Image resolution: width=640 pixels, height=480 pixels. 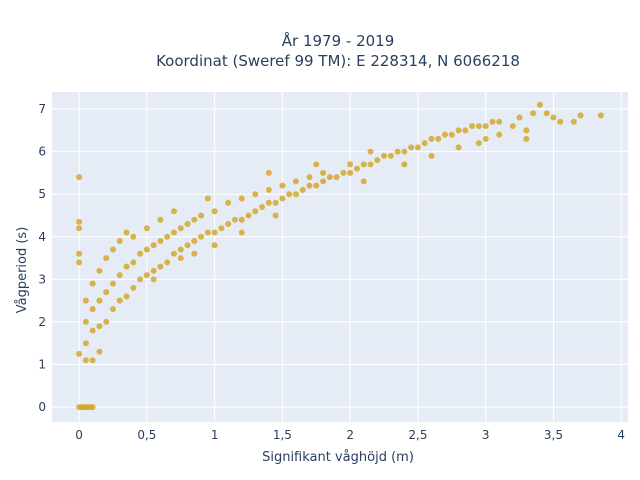 I want to click on y-tick-label: 4, so click(x=42, y=237).